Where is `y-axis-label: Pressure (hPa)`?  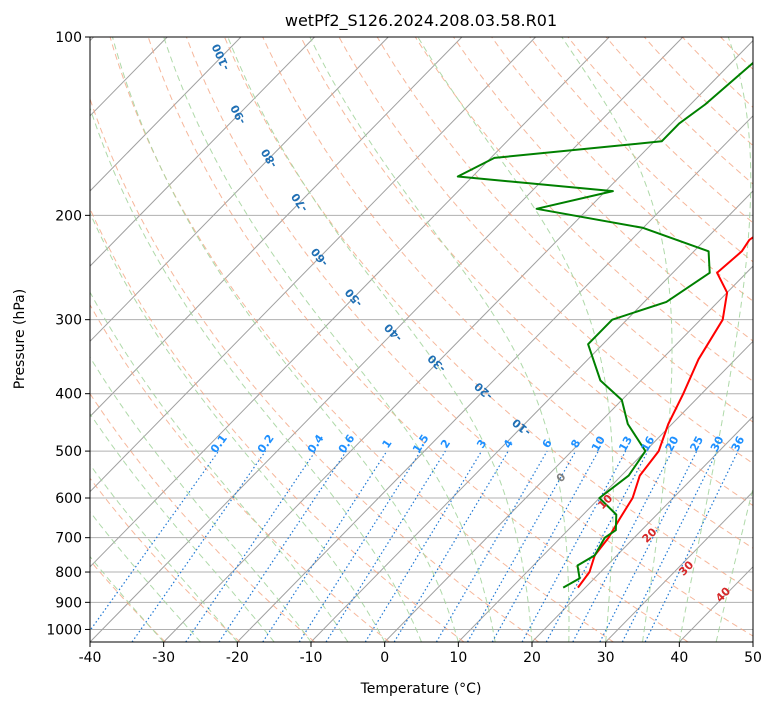
y-axis-label: Pressure (hPa) is located at coordinates (20, 339).